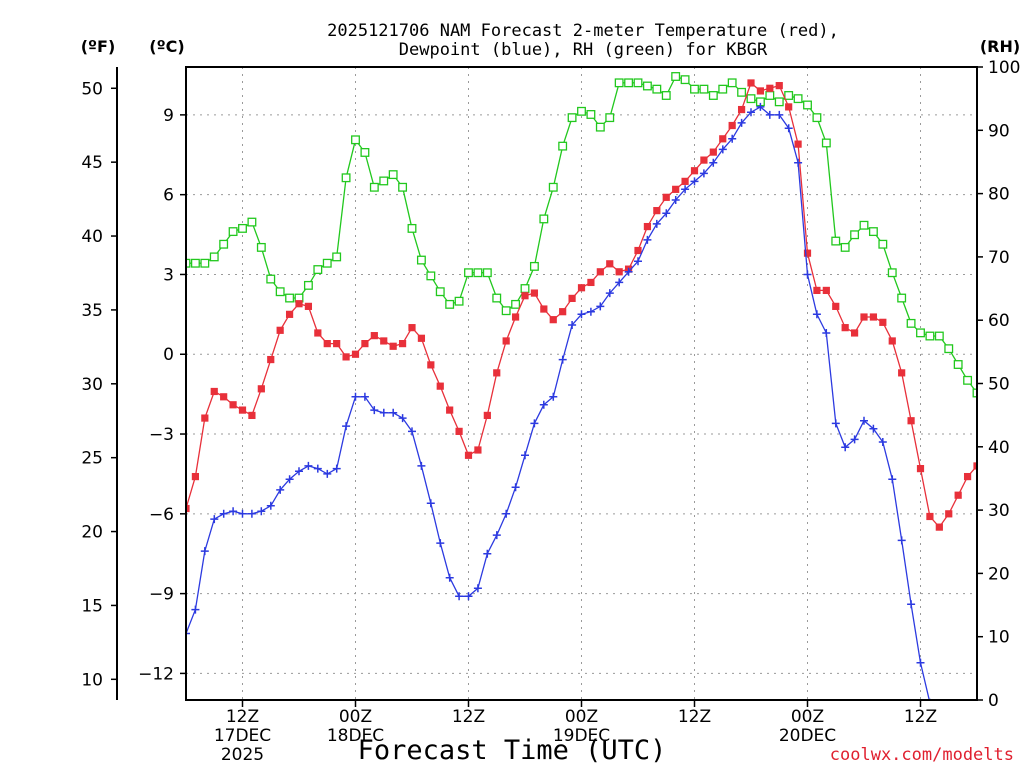 The height and width of the screenshot is (768, 1024). I want to click on rh-tick-label: 60, so click(999, 321).